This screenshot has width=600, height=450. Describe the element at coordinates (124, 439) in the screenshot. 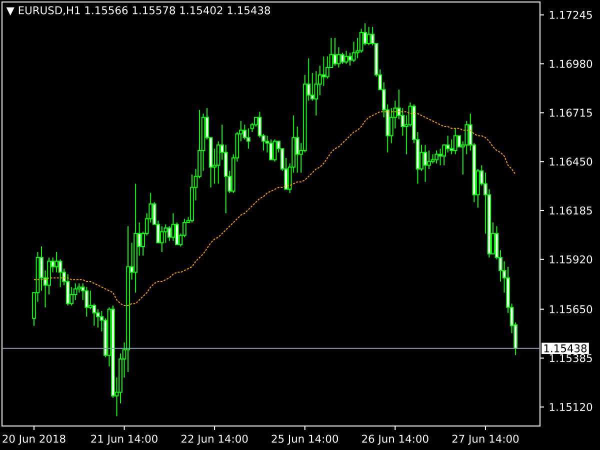

I see `x-tick-label: 21 Jun 14:00` at that location.